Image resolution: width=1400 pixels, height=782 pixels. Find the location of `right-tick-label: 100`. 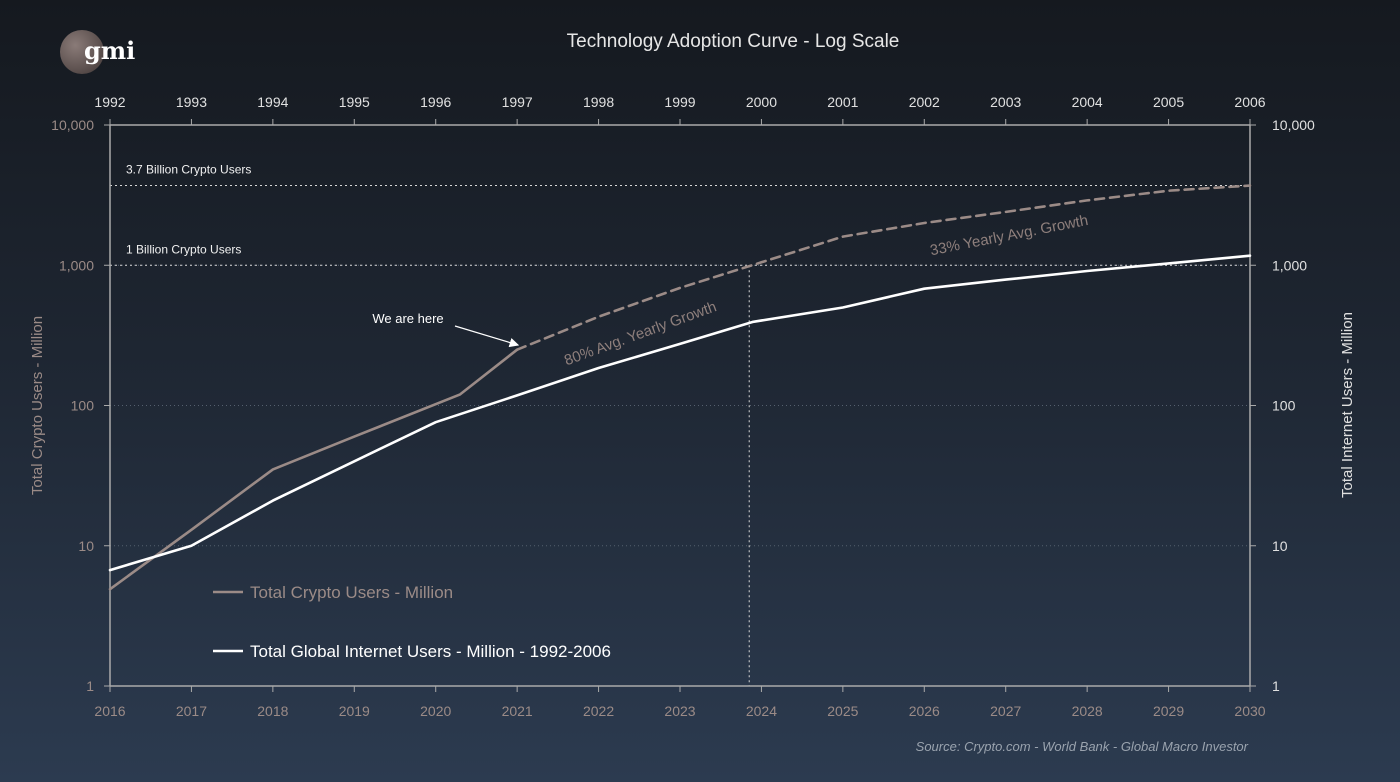

right-tick-label: 100 is located at coordinates (1284, 406).